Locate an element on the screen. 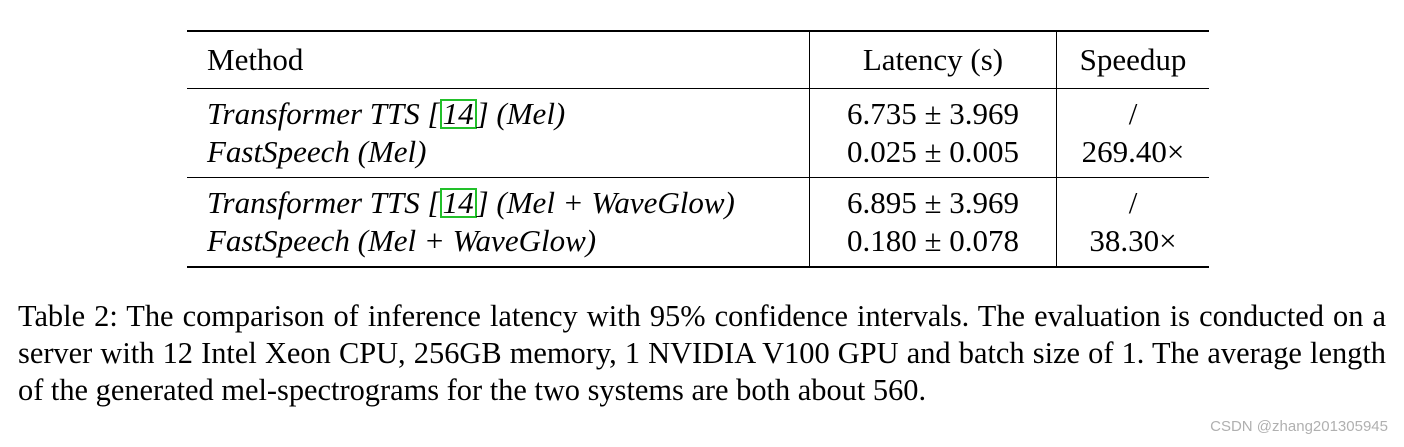 The width and height of the screenshot is (1404, 447). speedup-cell: 269.40× is located at coordinates (1132, 155).